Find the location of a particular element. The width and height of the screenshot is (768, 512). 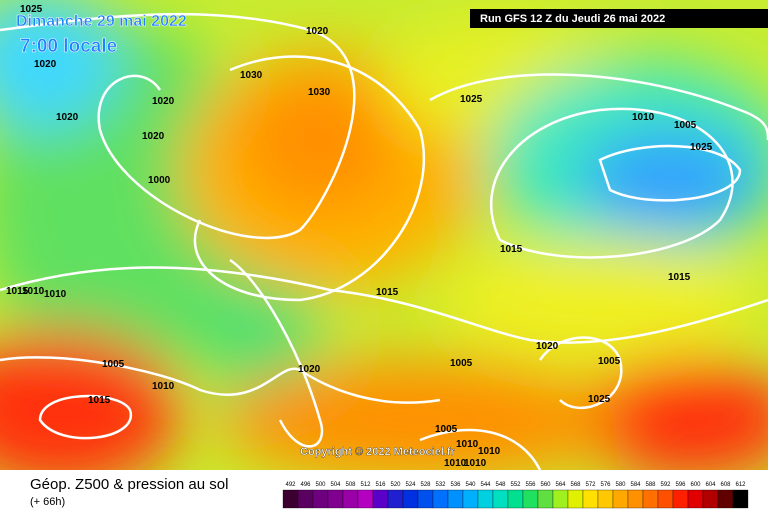

legend-label: 588 is located at coordinates (650, 485).